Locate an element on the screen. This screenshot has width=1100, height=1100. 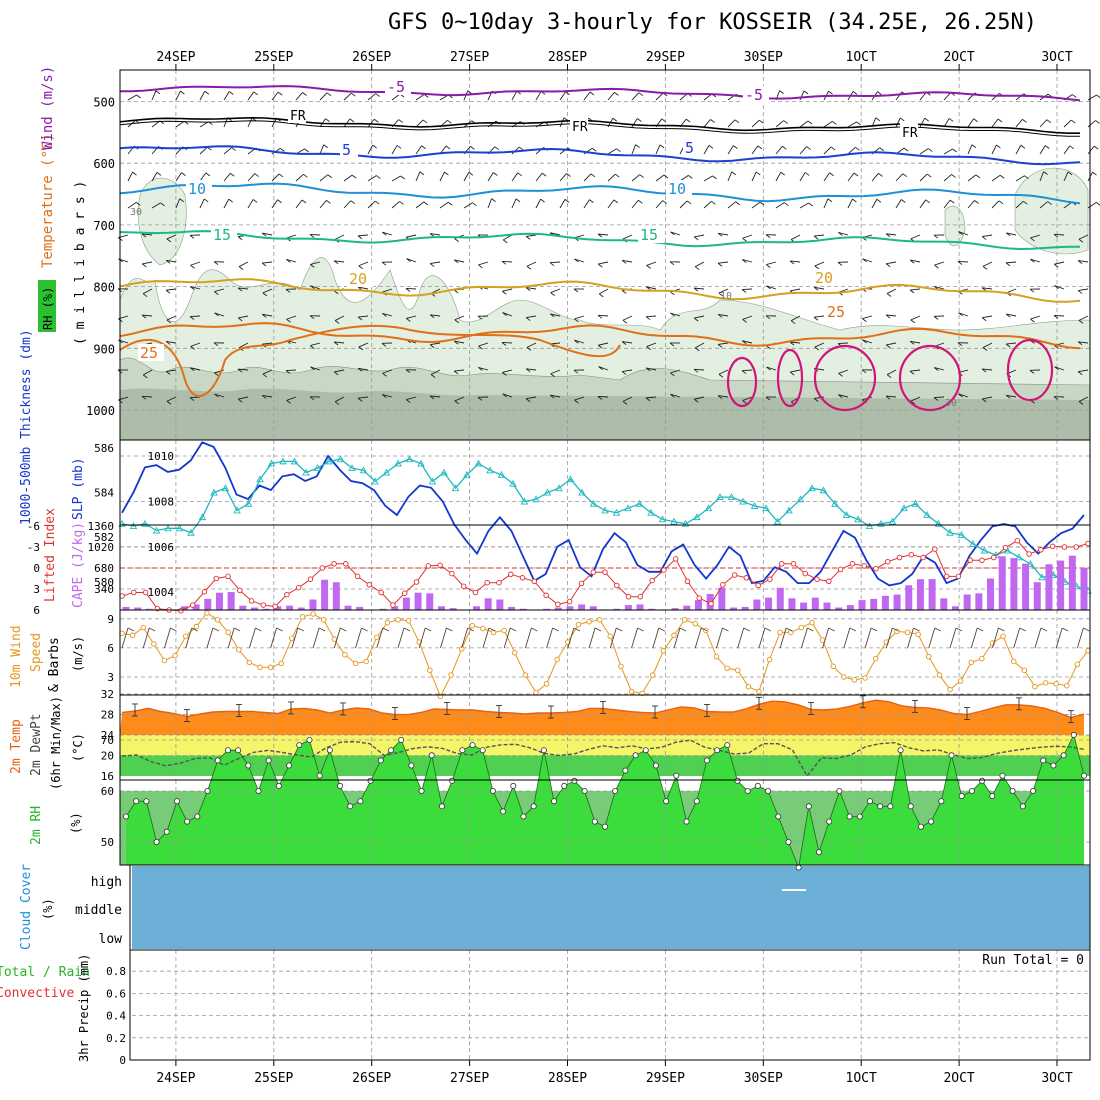
li-tick: 0 is located at coordinates (36, 568).